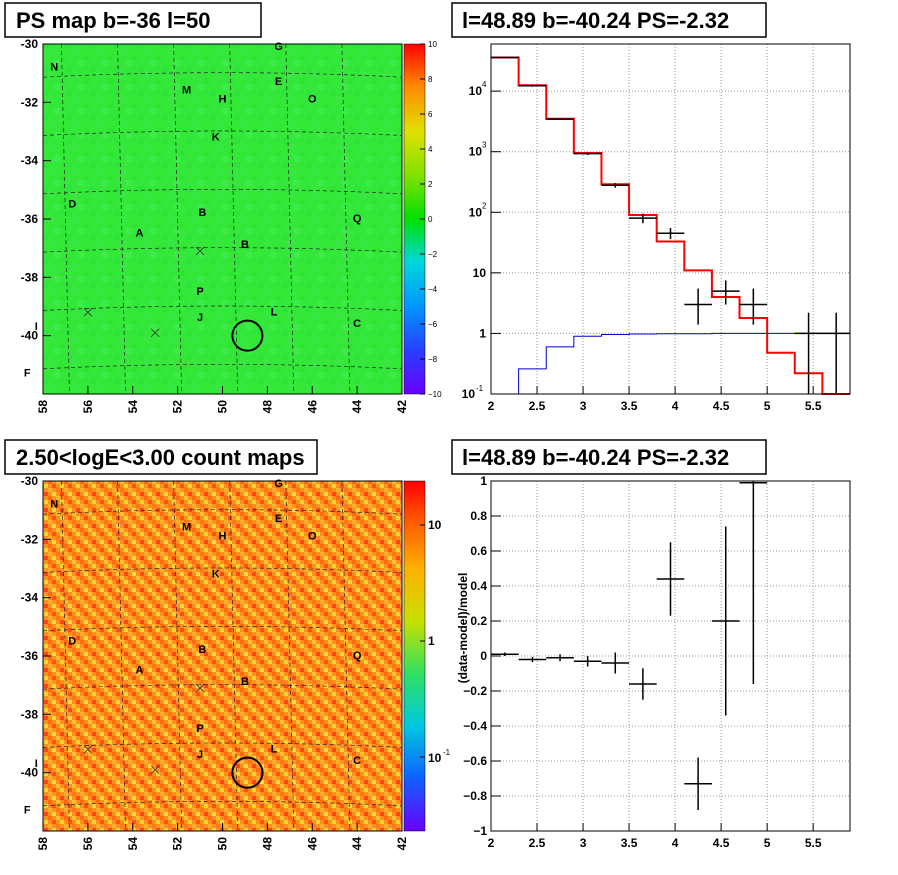 This screenshot has width=898, height=875. What do you see at coordinates (537, 843) in the screenshot?
I see `residual-xtick-label: 2.5` at bounding box center [537, 843].